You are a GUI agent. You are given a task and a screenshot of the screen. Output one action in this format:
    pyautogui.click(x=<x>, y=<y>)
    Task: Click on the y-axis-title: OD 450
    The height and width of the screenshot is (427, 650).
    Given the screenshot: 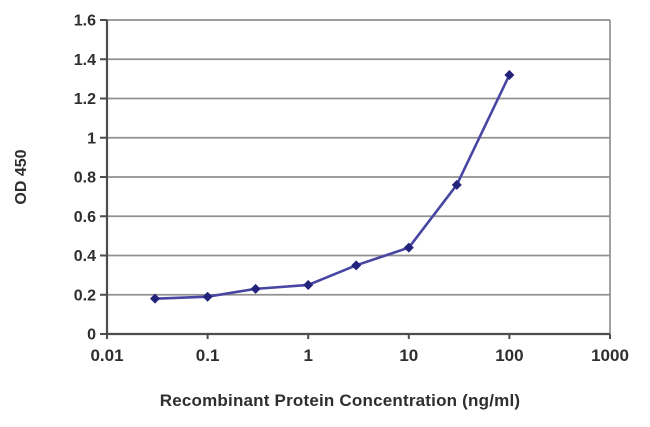 What is the action you would take?
    pyautogui.click(x=21, y=177)
    